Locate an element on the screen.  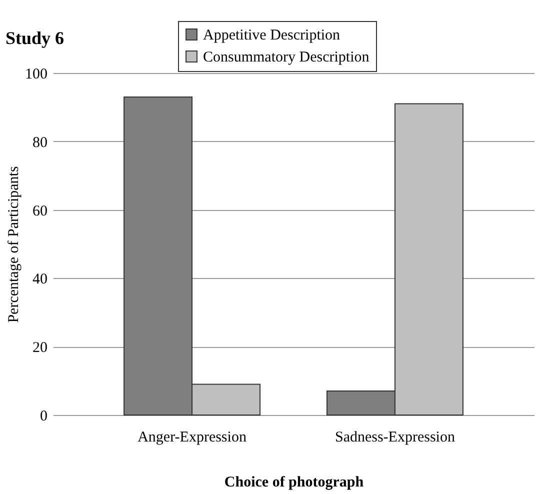
y-tick-label: 80 is located at coordinates (40, 142).